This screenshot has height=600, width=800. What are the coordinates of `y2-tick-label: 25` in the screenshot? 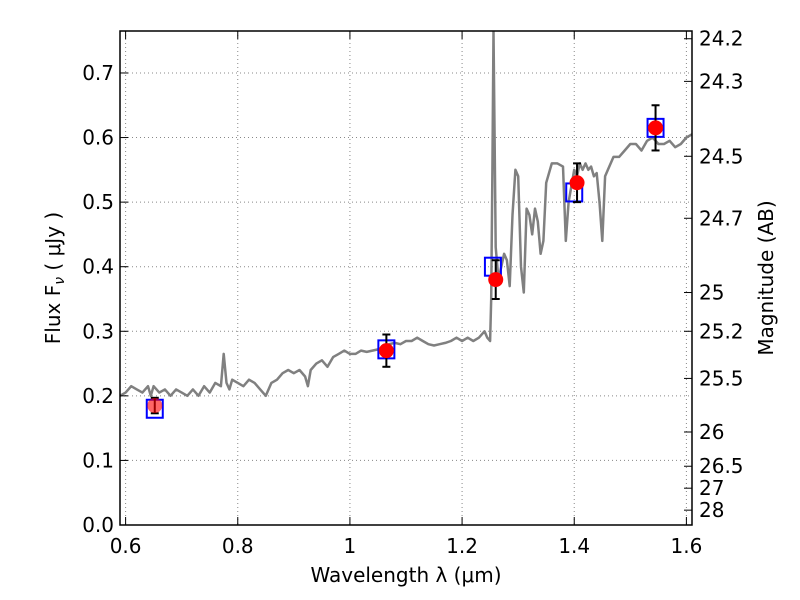 It's located at (711, 293).